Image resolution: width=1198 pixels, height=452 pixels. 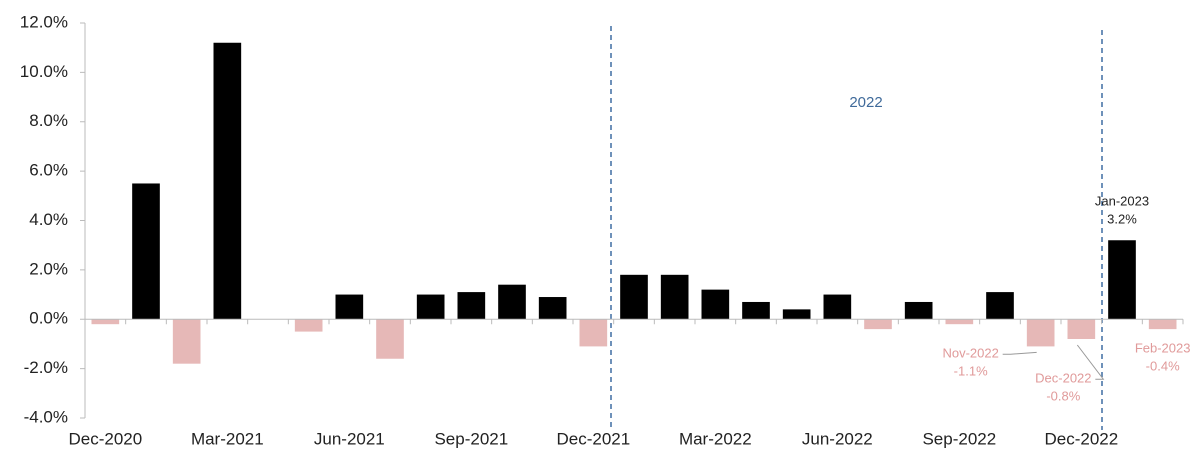 What do you see at coordinates (227, 438) in the screenshot?
I see `x-tick-label: Mar-2021` at bounding box center [227, 438].